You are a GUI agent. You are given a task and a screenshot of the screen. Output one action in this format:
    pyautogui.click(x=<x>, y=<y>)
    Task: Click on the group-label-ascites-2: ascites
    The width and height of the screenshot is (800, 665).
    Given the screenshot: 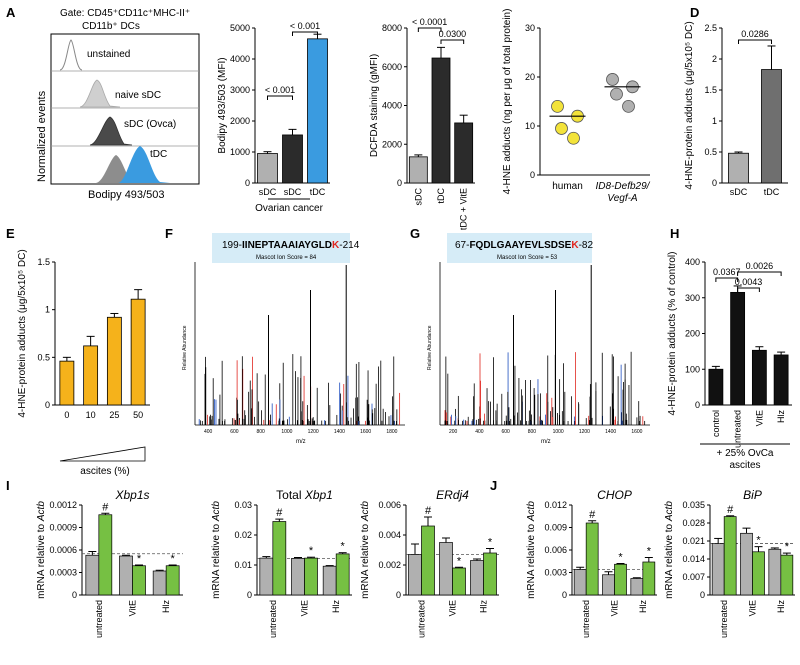 What is the action you would take?
    pyautogui.click(x=744, y=465)
    